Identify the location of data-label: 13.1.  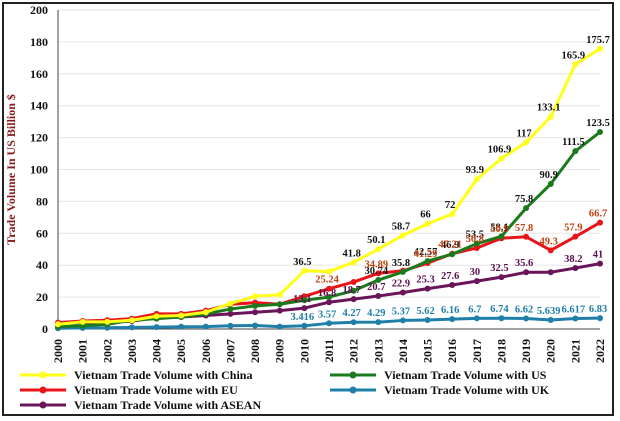
(302, 299).